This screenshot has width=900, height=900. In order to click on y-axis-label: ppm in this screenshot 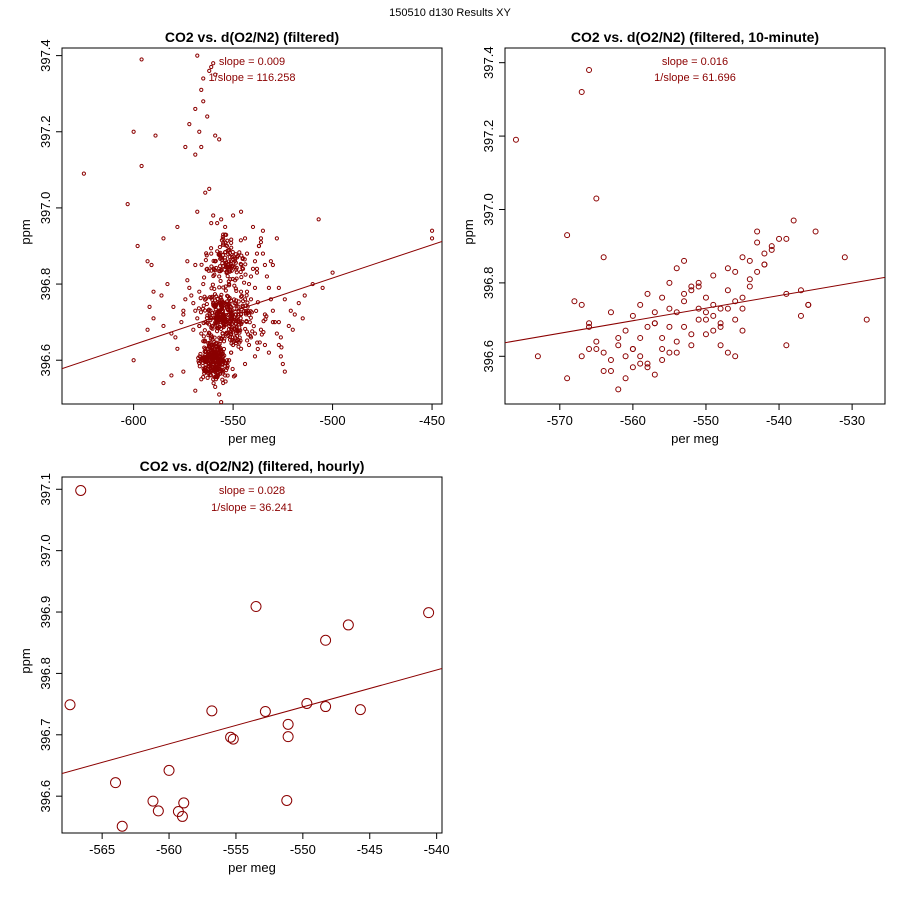, I will do `click(468, 231)`.